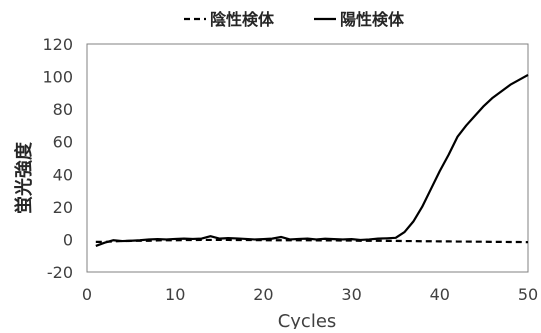 The width and height of the screenshot is (541, 333). Describe the element at coordinates (57, 44) in the screenshot. I see `y-tick-label: 120` at that location.